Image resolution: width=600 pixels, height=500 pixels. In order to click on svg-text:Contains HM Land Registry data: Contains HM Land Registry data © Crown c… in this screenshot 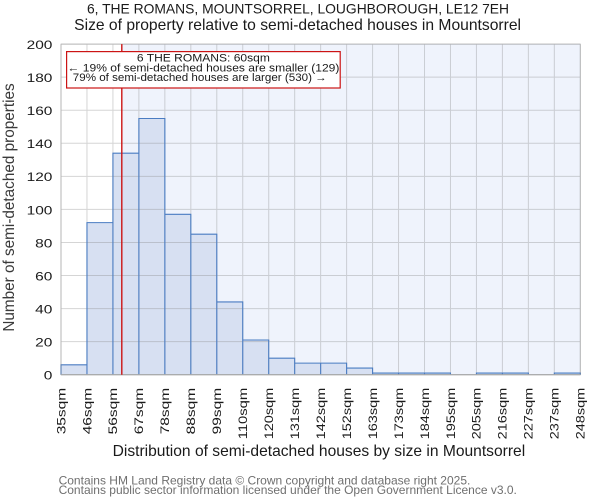, I will do `click(265, 480)`.